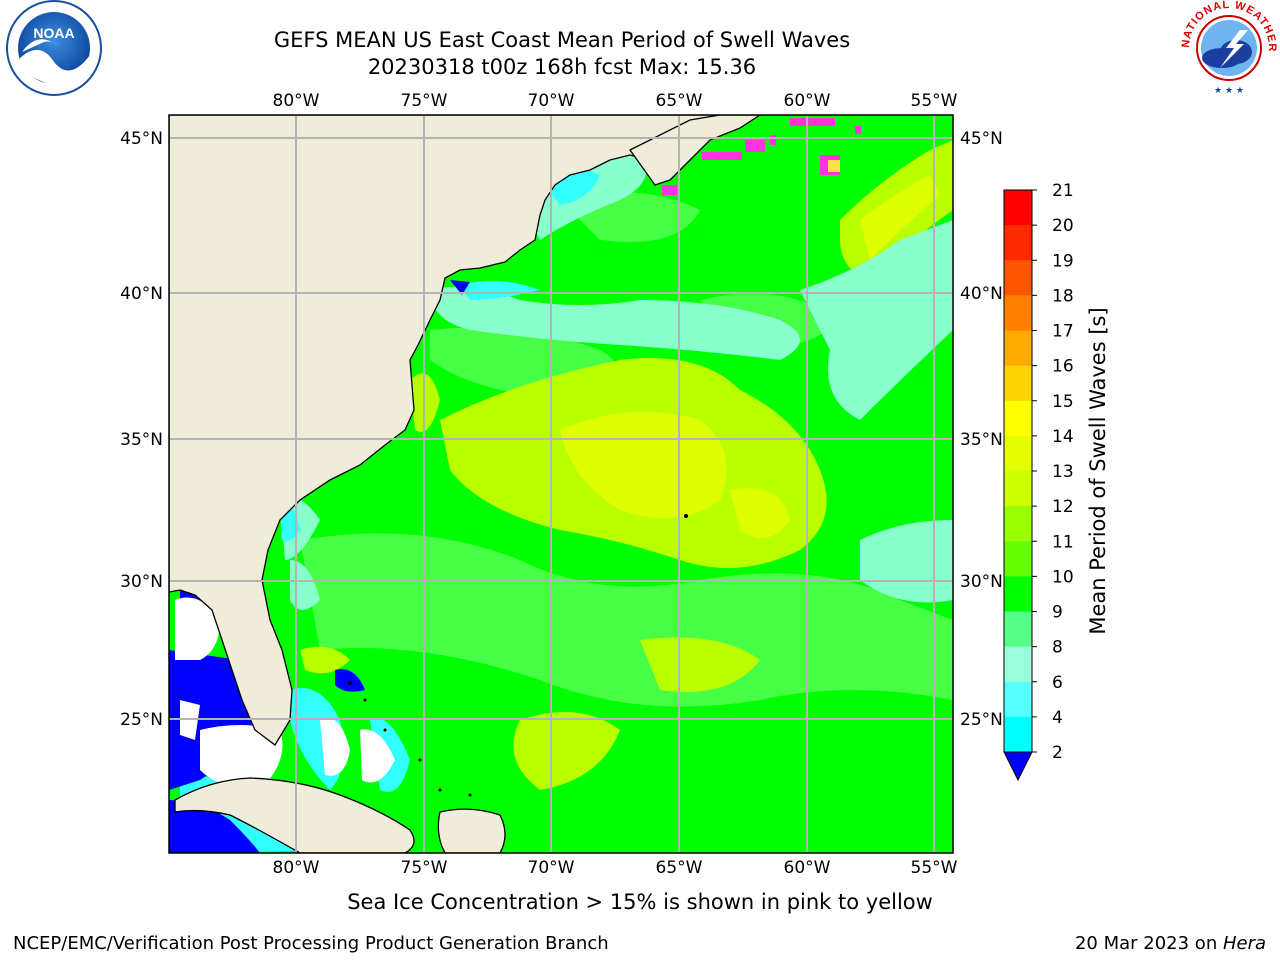 This screenshot has width=1280, height=960. Describe the element at coordinates (1057, 648) in the screenshot. I see `colorbar-tick-label: 8` at that location.